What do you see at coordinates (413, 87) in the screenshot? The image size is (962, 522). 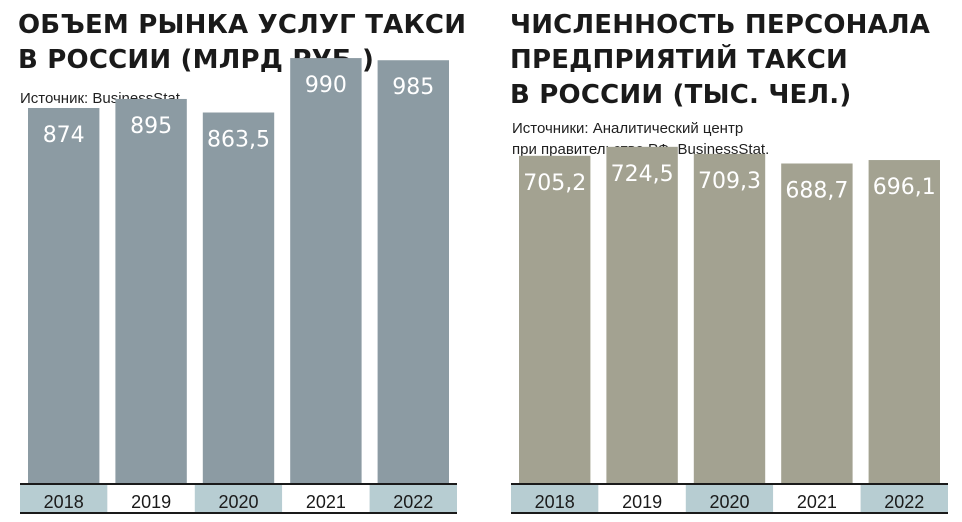 I see `bar-value-label: 985` at bounding box center [413, 87].